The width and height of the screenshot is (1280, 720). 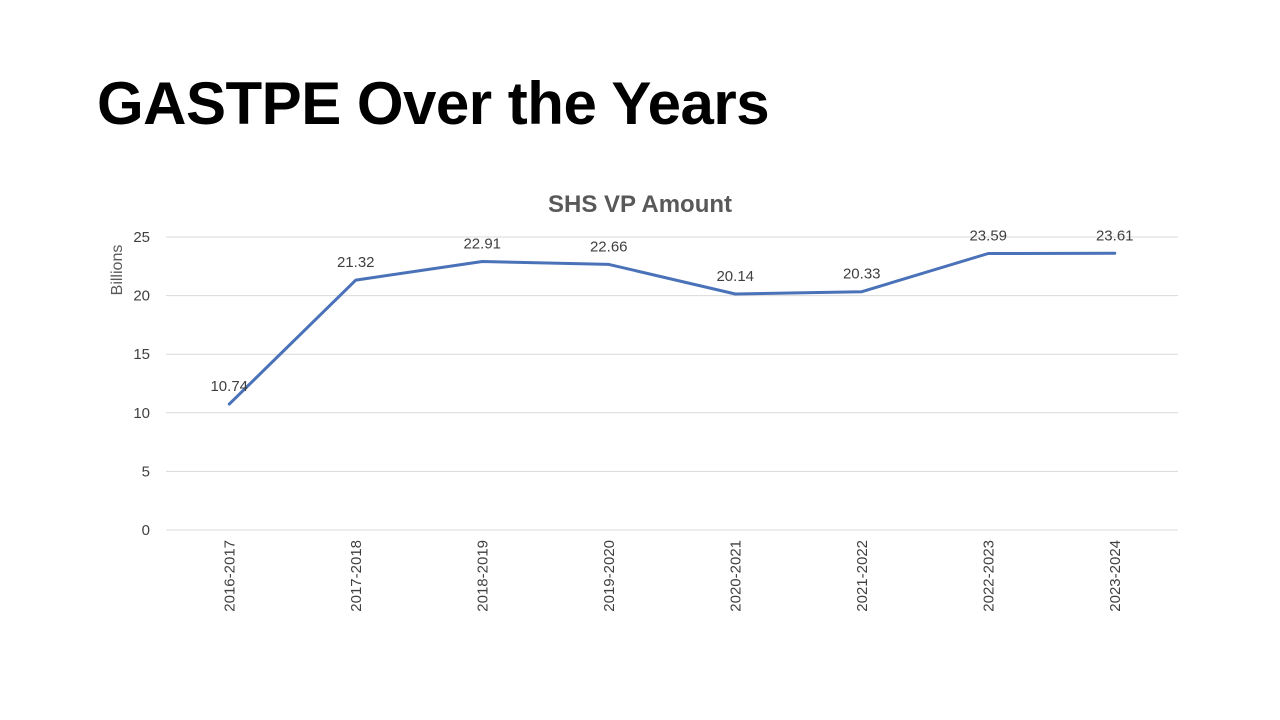 I want to click on x-tick-label: 2021-2022, so click(x=862, y=576).